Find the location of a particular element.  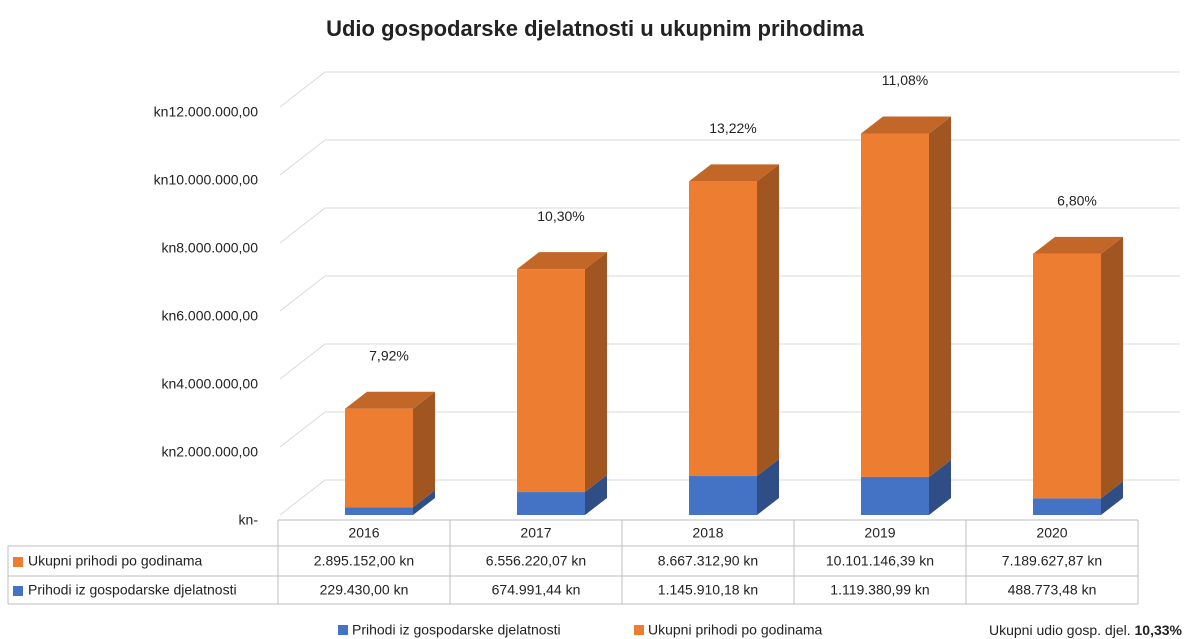

y-tick-label: kn- is located at coordinates (249, 520).